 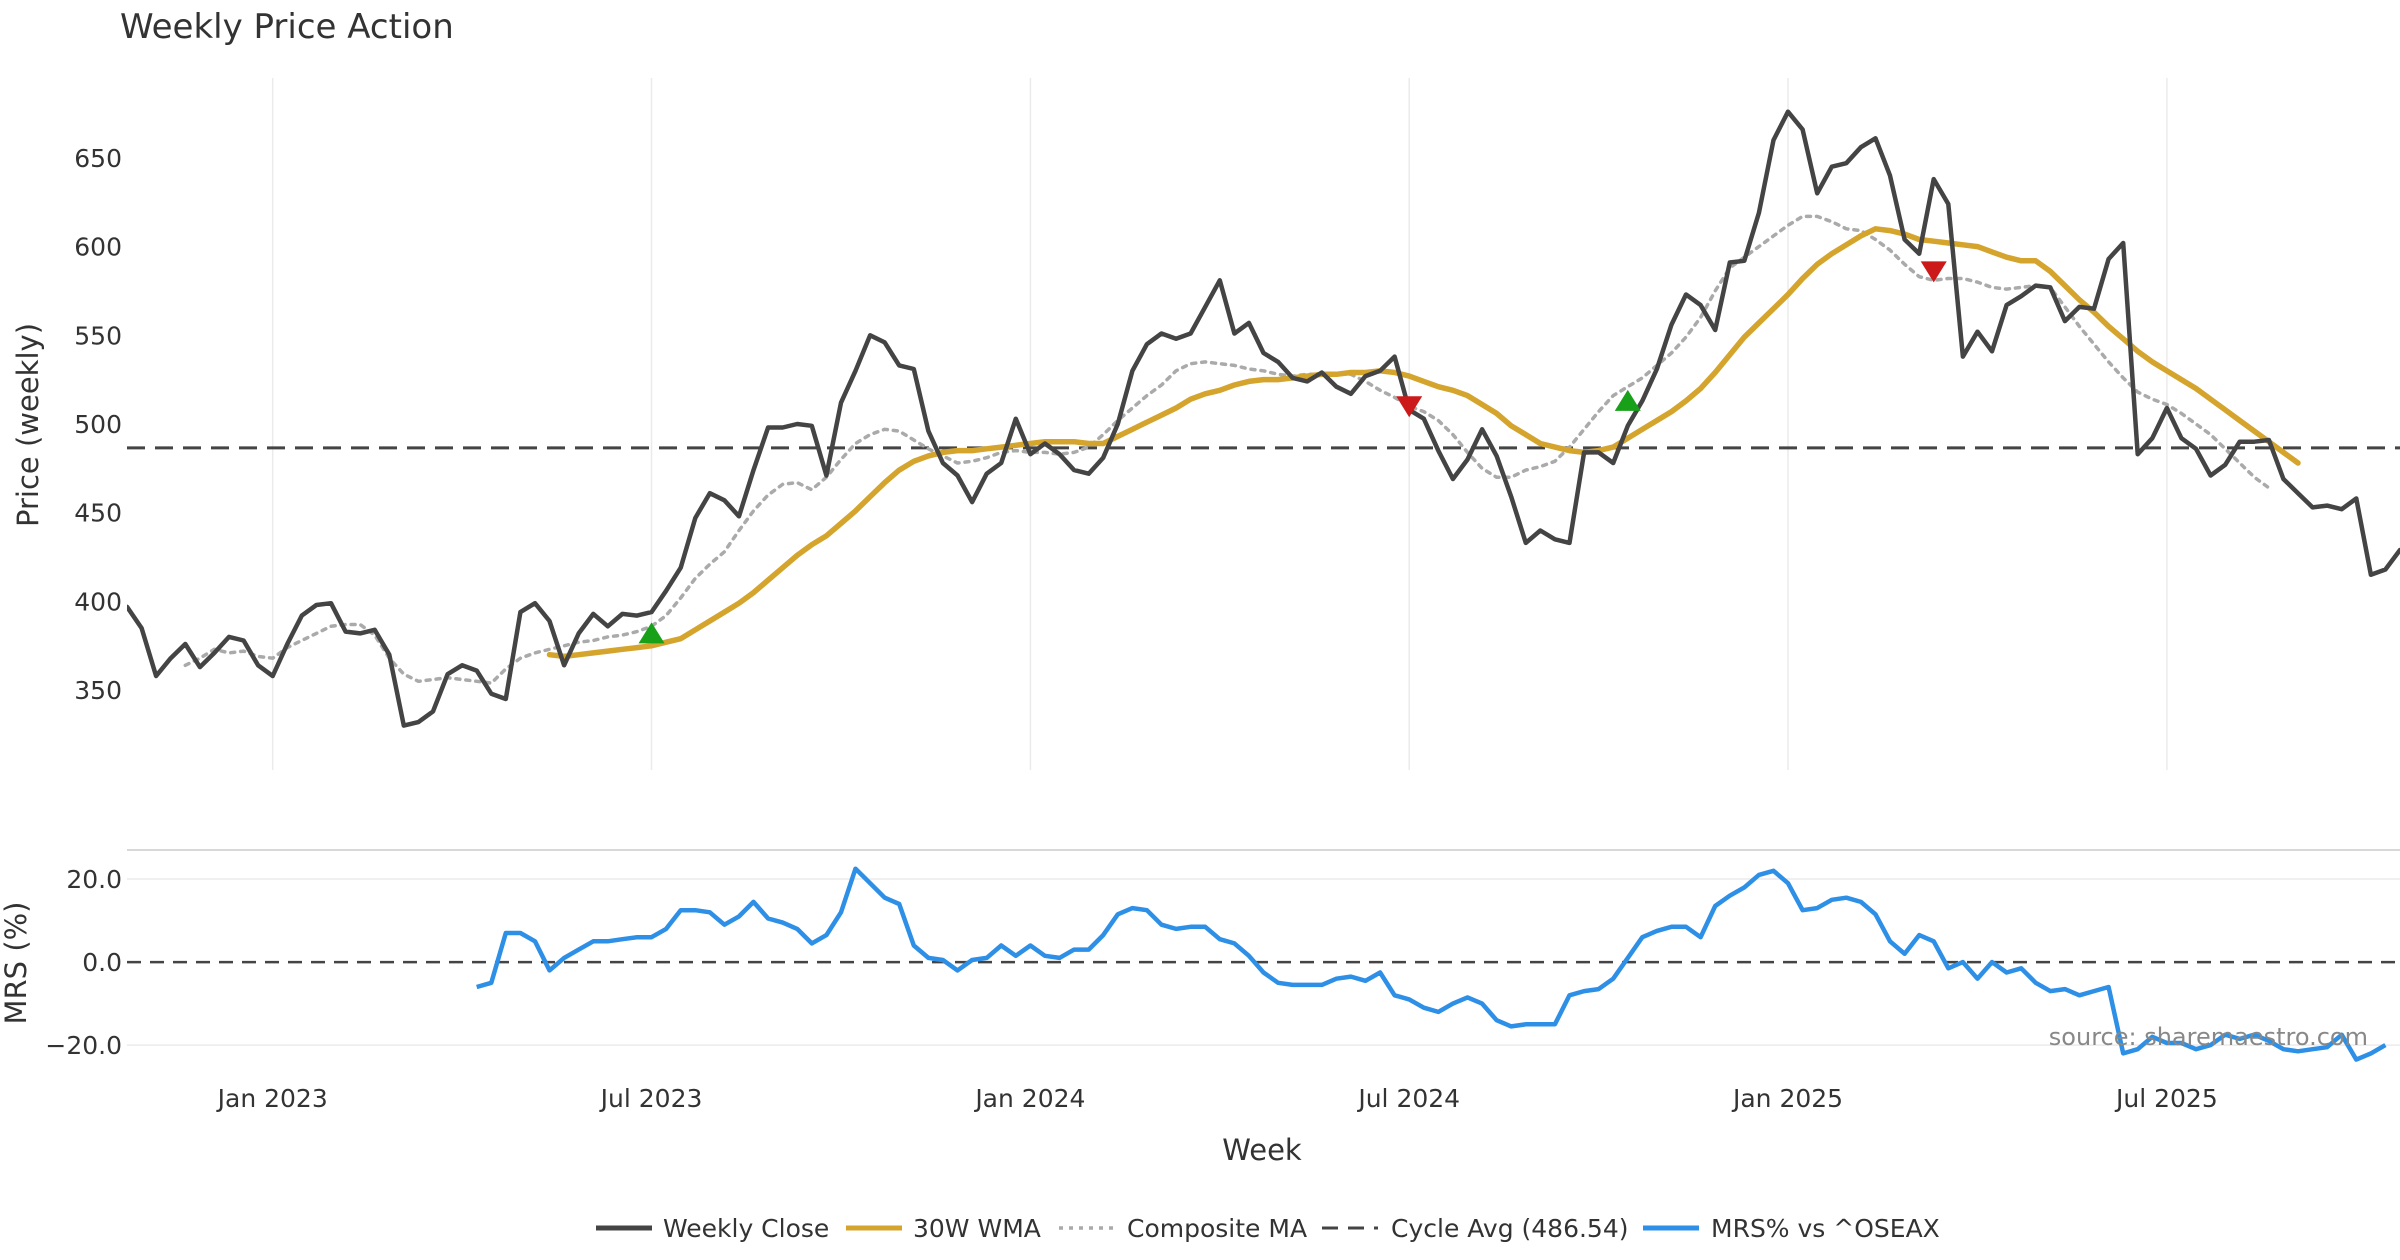 What do you see at coordinates (1262, 1150) in the screenshot?
I see `x-axis-label: Week` at bounding box center [1262, 1150].